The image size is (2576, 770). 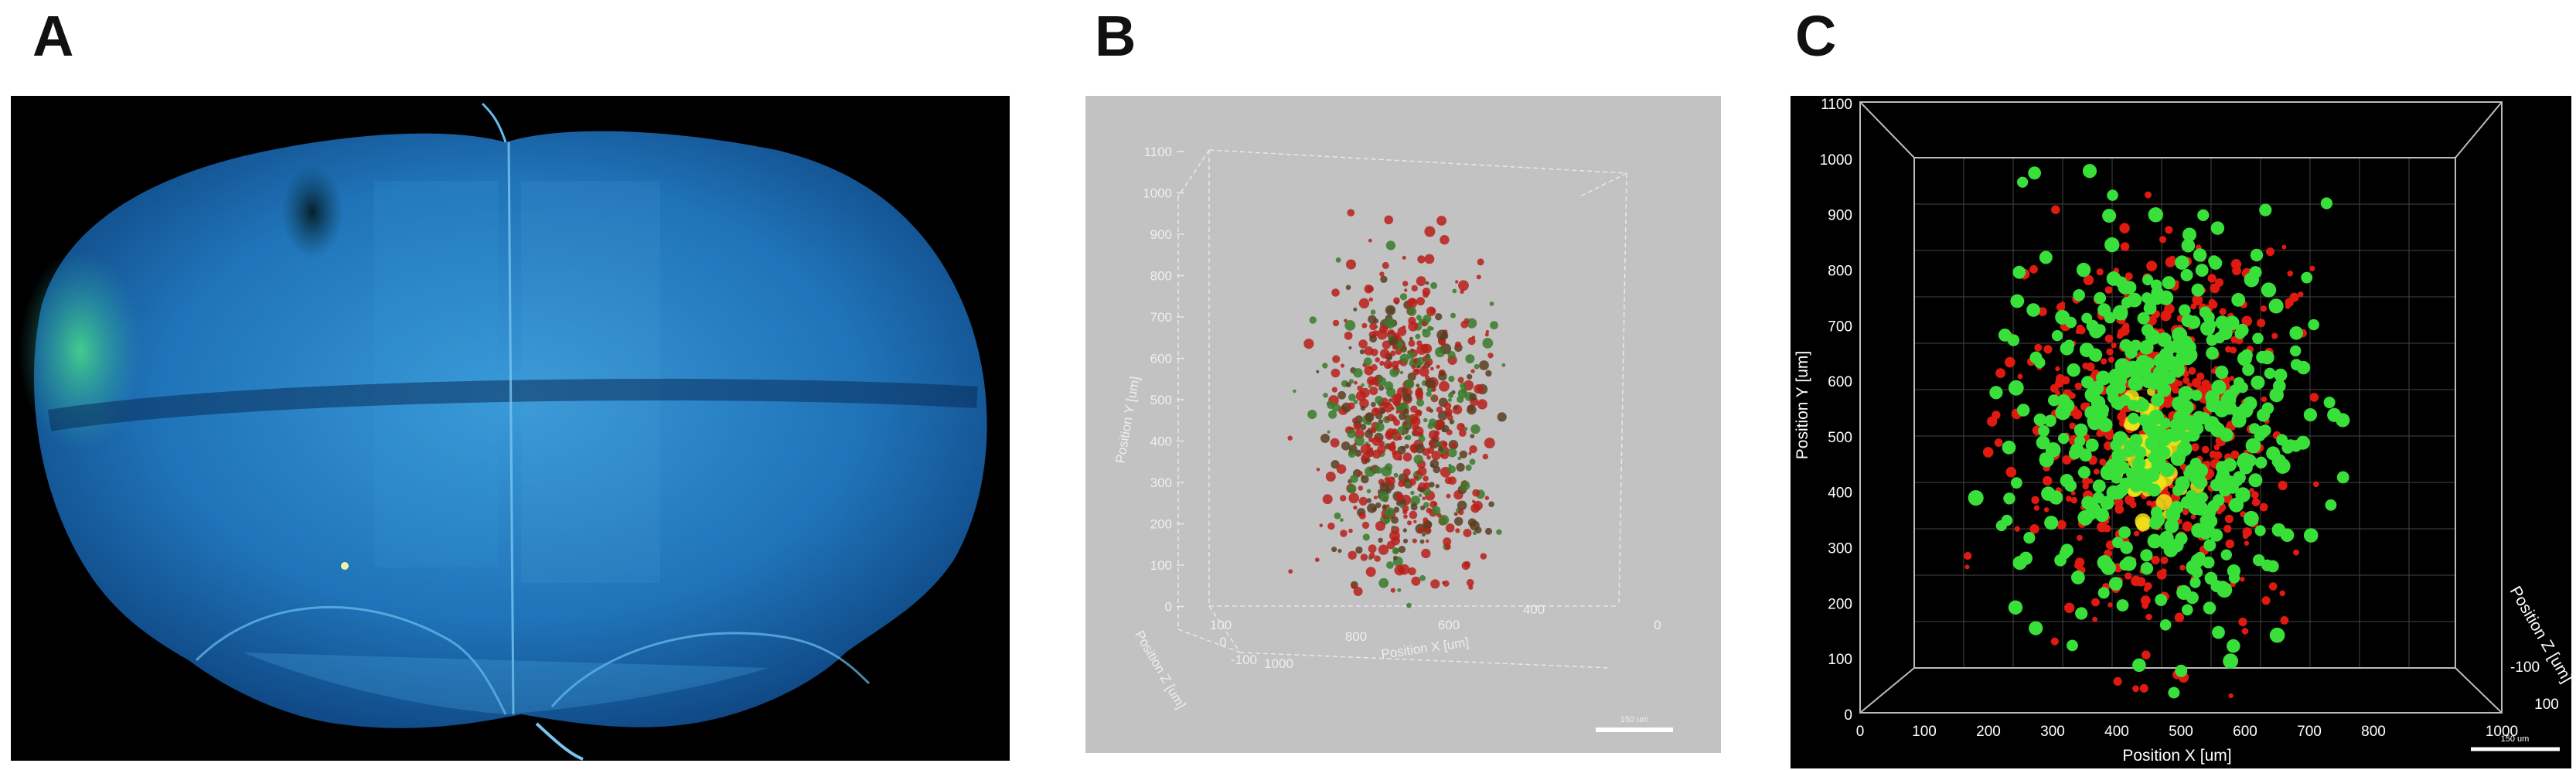 What do you see at coordinates (2052, 732) in the screenshot?
I see `panel-c-x-tick: 300` at bounding box center [2052, 732].